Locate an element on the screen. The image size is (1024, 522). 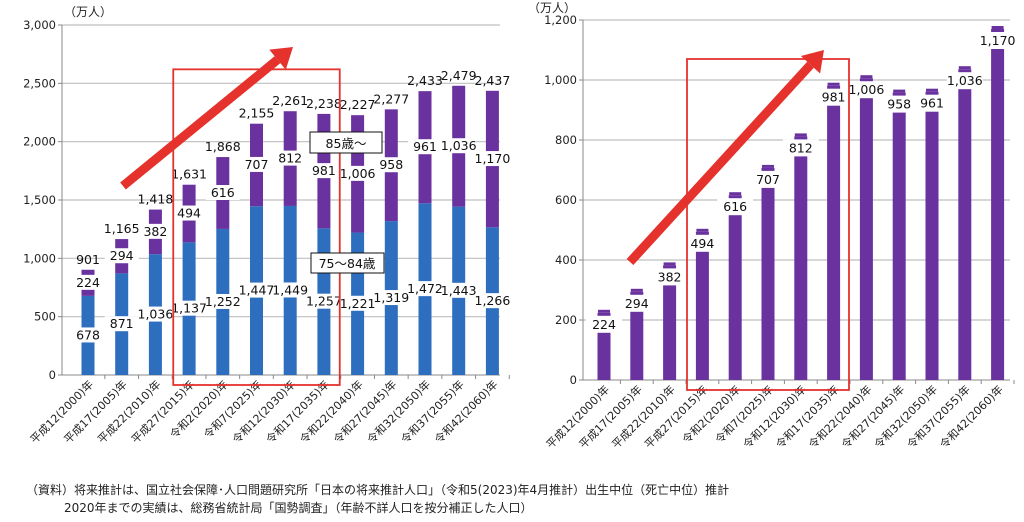
data-label-75-84: 1,443 is located at coordinates (459, 290).